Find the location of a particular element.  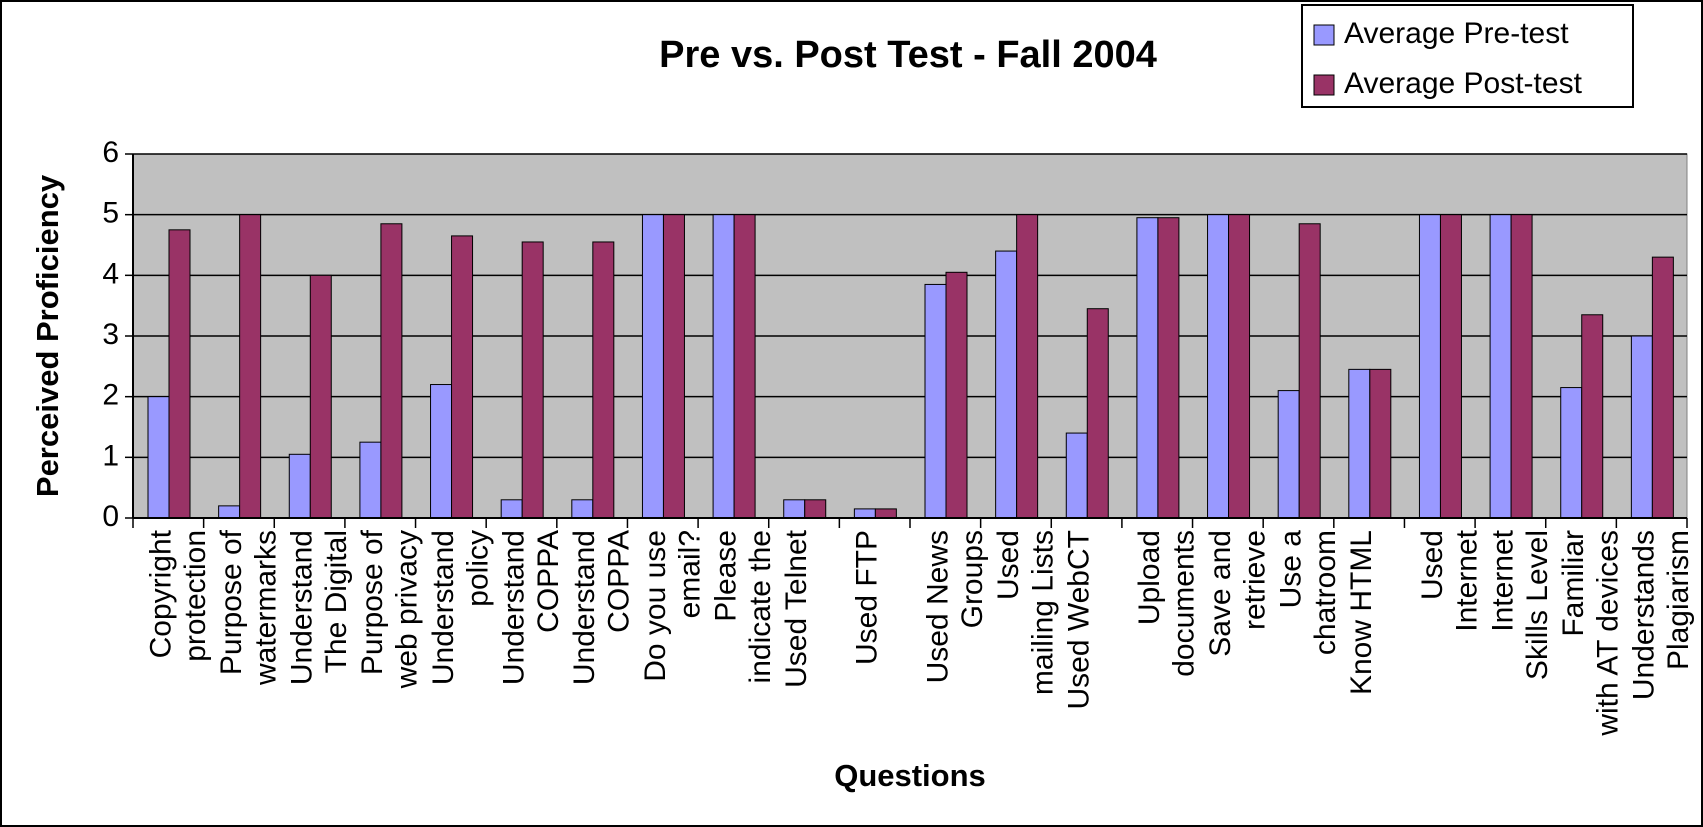

x-tick-label-line: Skills Level is located at coordinates (1537, 605).